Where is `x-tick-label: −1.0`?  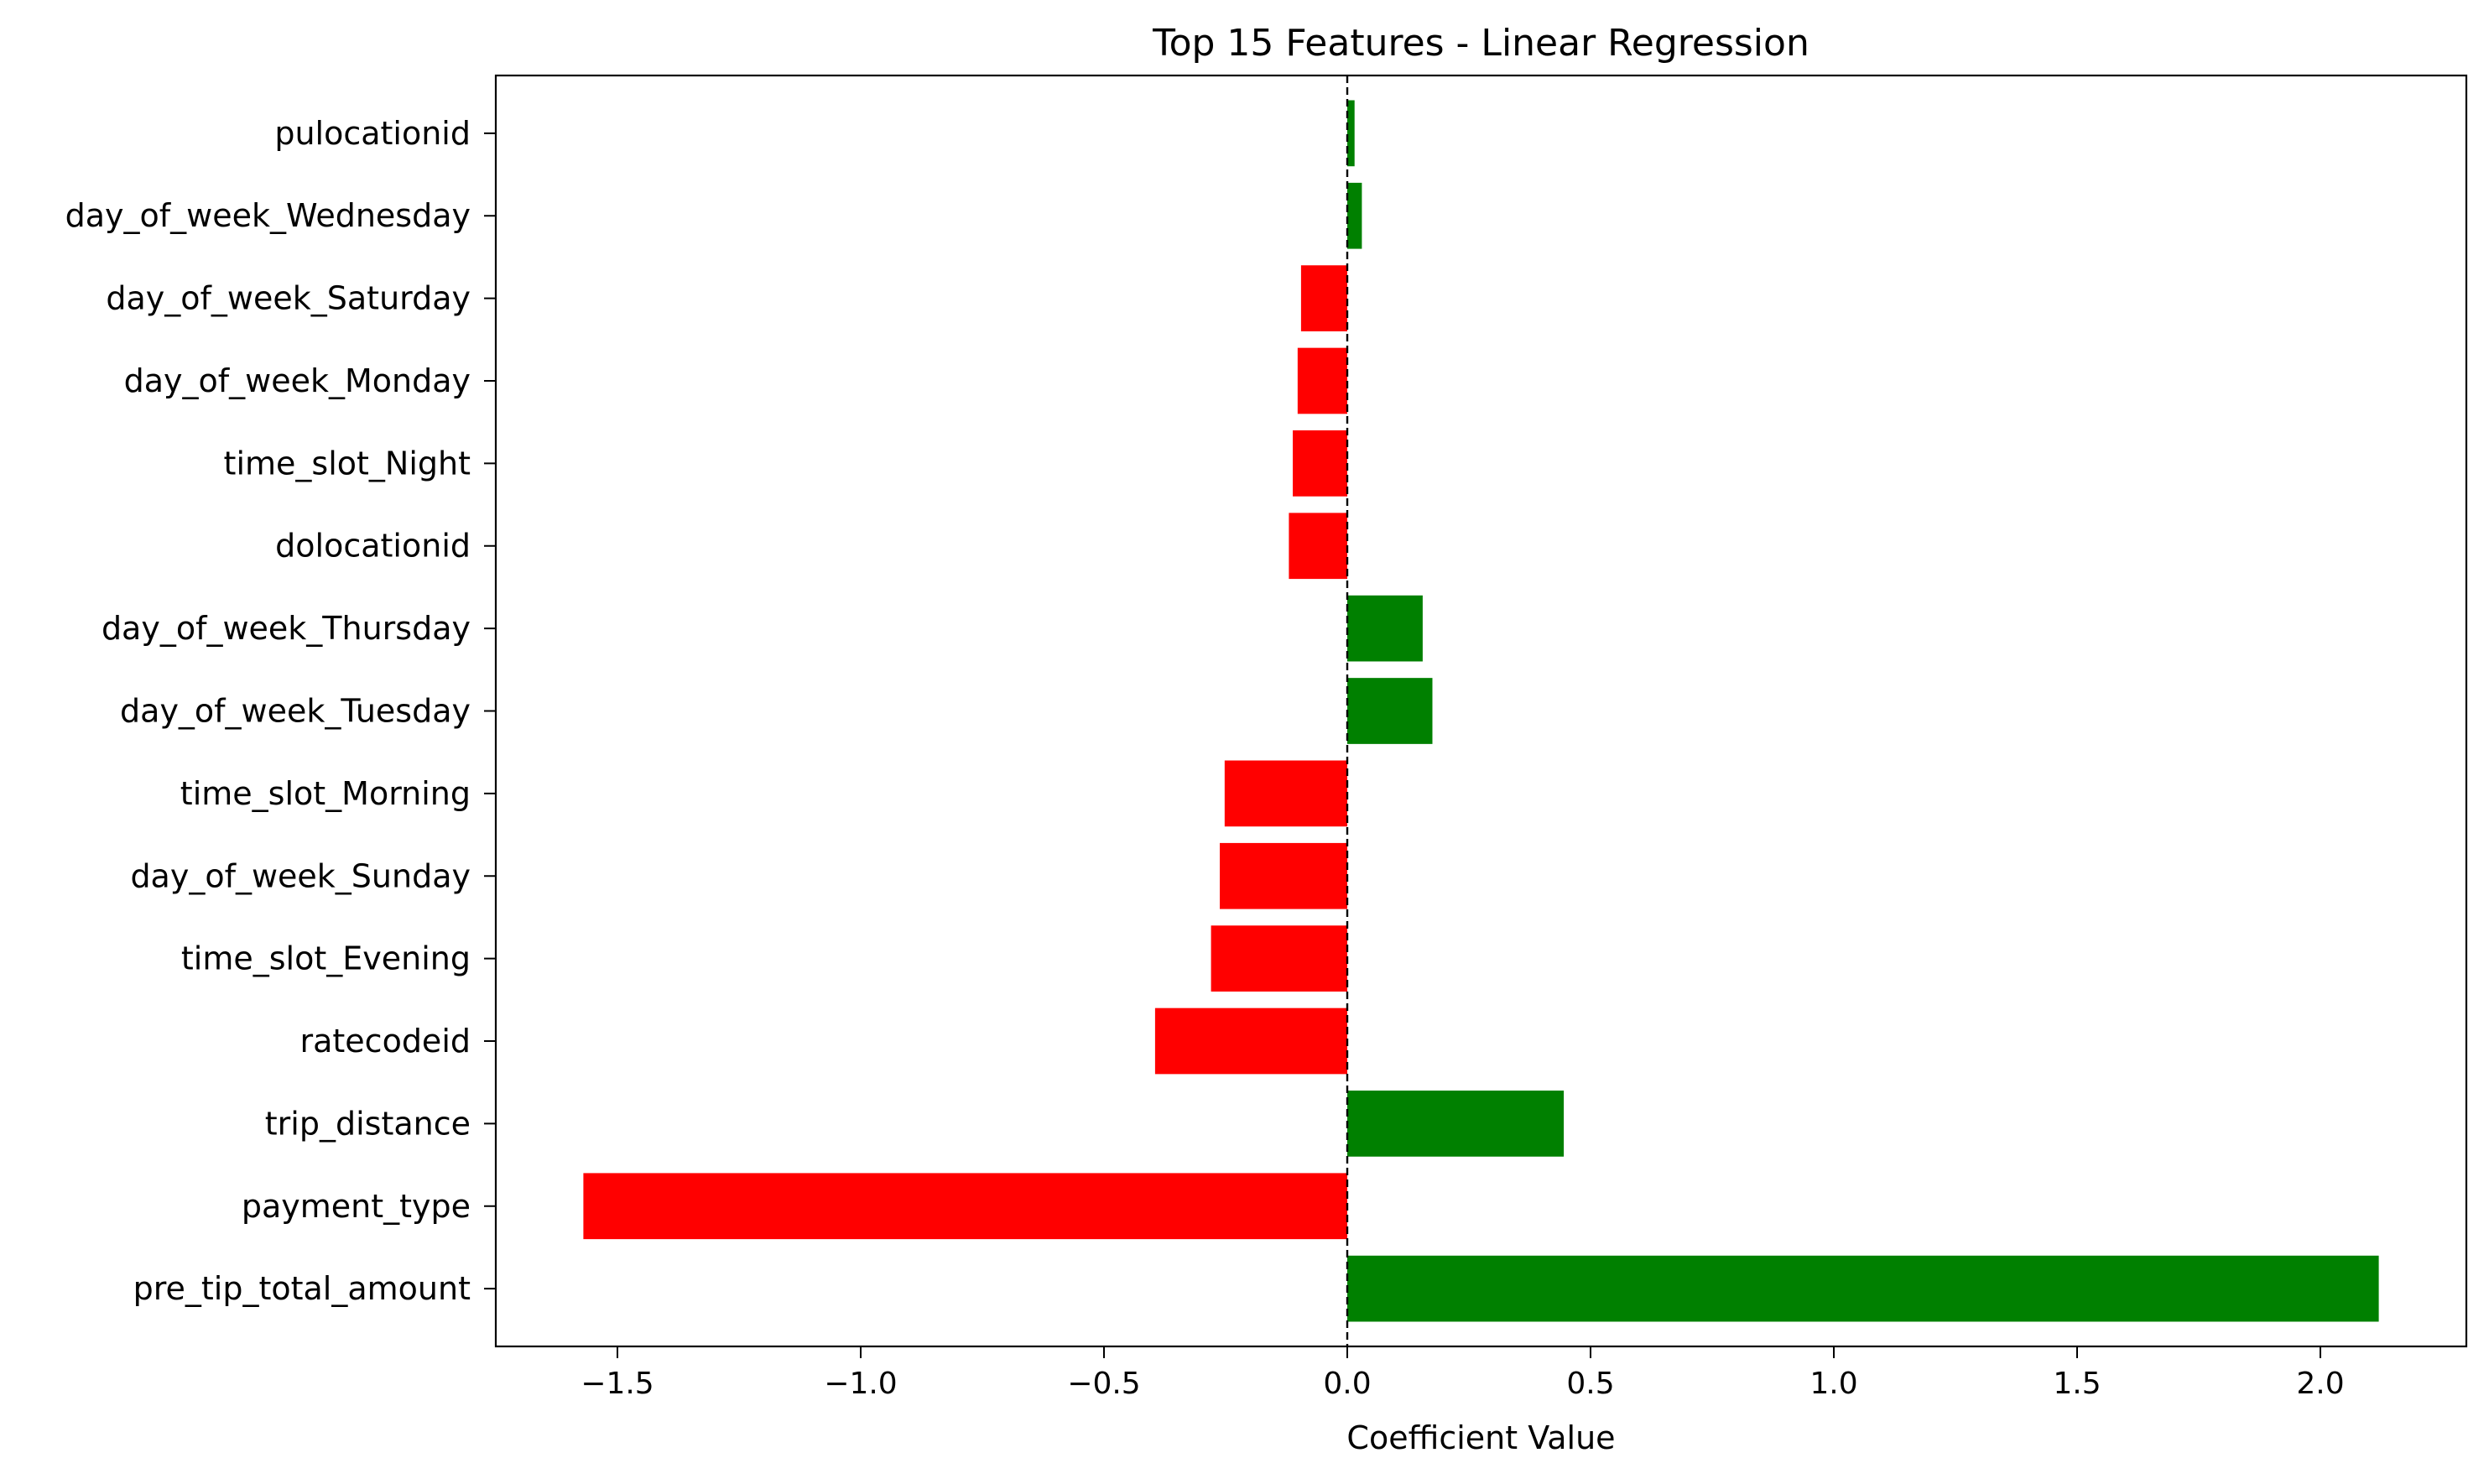
x-tick-label: −1.0 is located at coordinates (860, 1384).